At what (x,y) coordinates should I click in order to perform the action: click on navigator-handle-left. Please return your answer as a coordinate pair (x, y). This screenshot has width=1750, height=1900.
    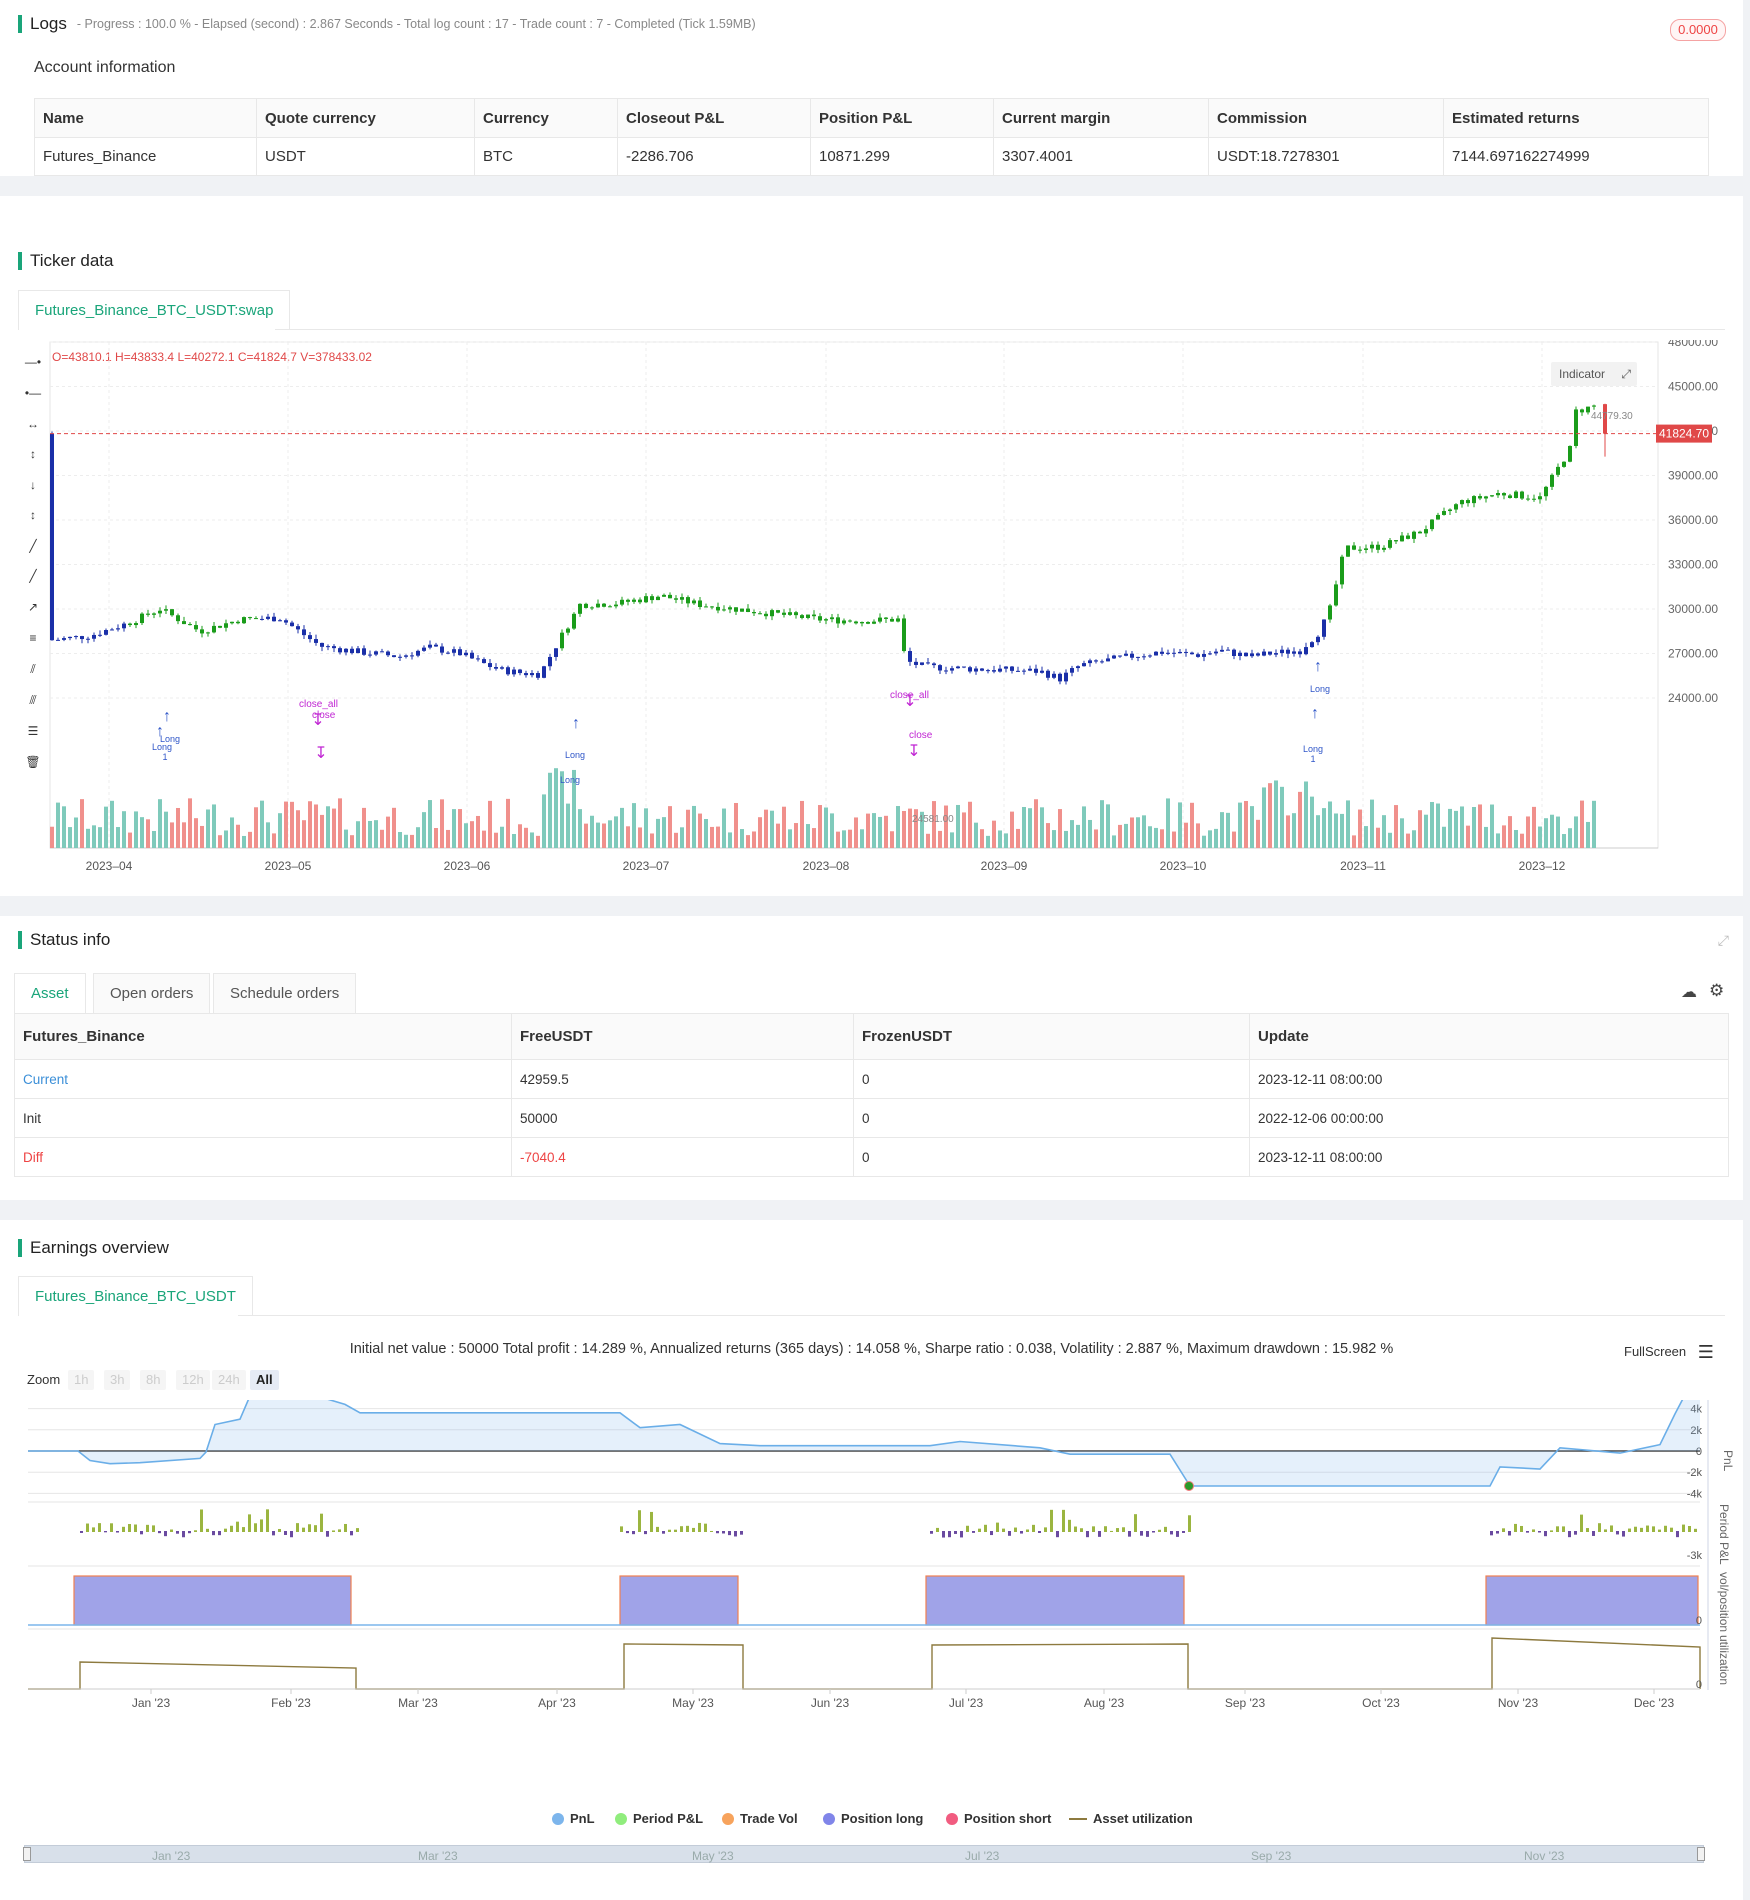
    Looking at the image, I should click on (27, 1854).